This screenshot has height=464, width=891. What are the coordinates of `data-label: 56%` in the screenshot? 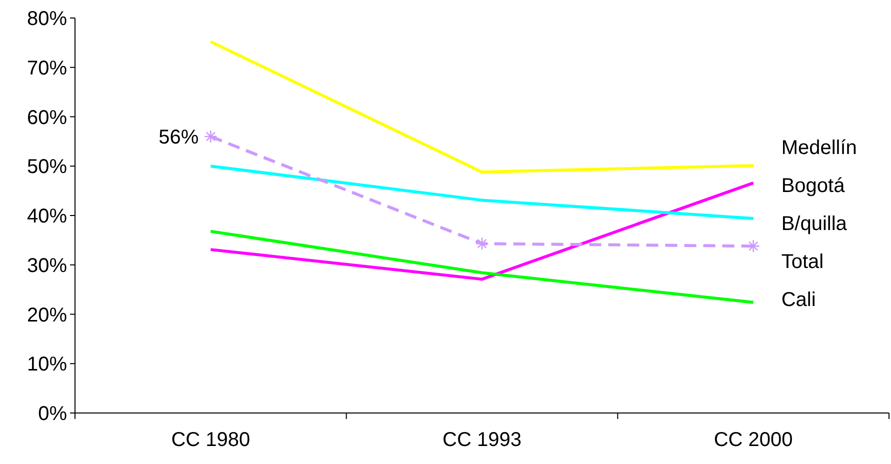 It's located at (178, 137).